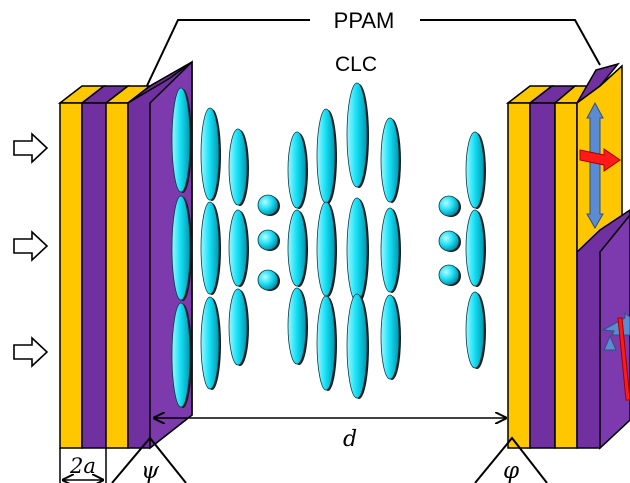 The image size is (630, 483). I want to click on thickness-label: 2a, so click(82, 466).